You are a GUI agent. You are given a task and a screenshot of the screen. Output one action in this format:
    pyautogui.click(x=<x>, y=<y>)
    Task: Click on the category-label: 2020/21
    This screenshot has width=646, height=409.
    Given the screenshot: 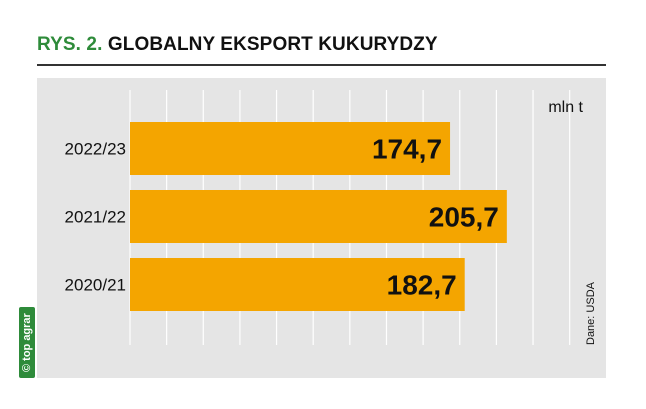 What is the action you would take?
    pyautogui.click(x=95, y=285)
    